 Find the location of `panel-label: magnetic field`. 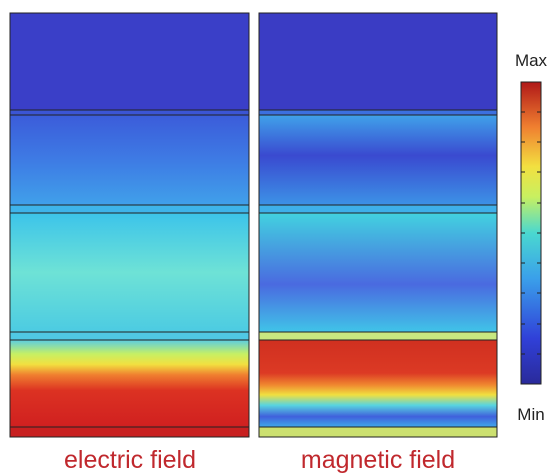

panel-label: magnetic field is located at coordinates (378, 460).